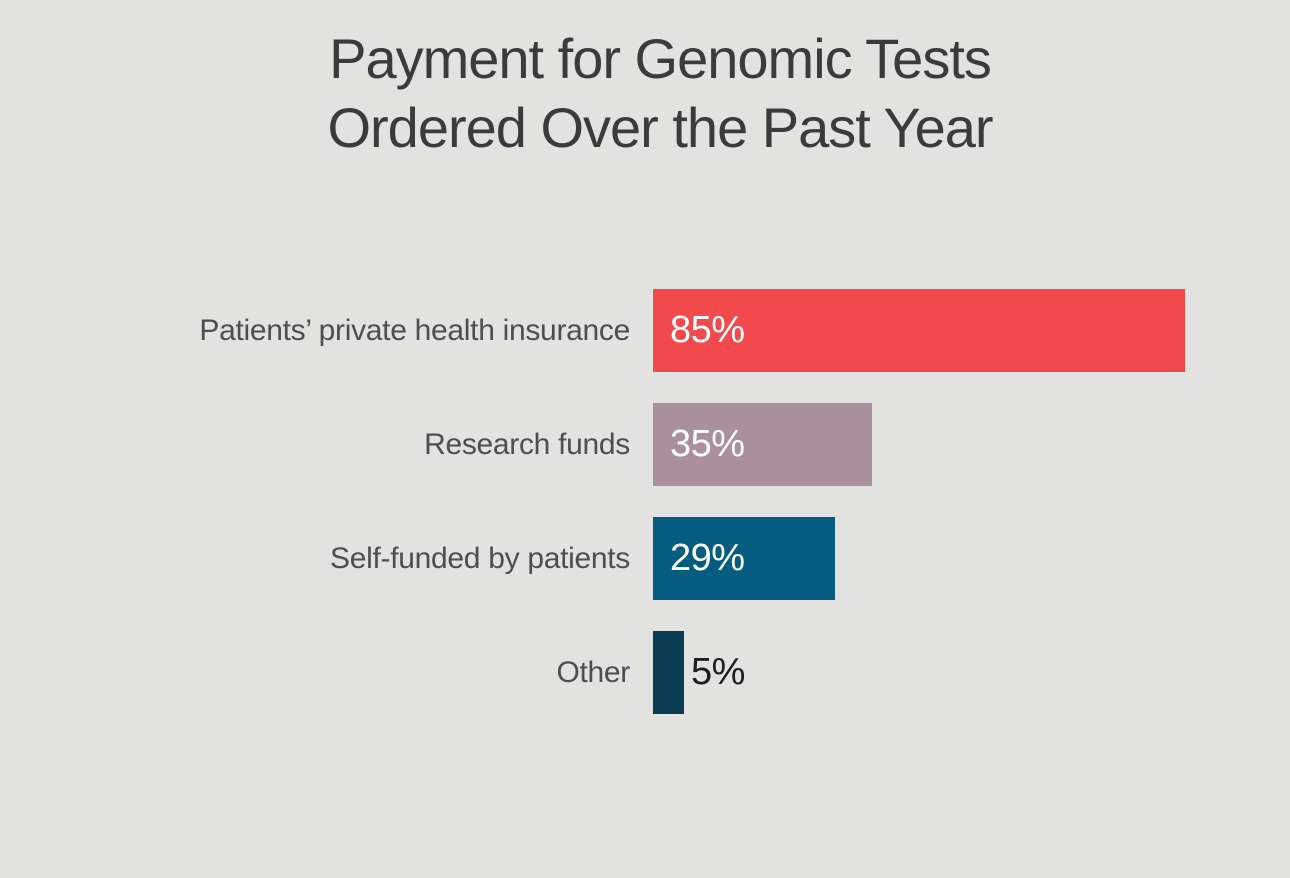 Image resolution: width=1290 pixels, height=878 pixels. What do you see at coordinates (527, 444) in the screenshot?
I see `category-label: Research funds` at bounding box center [527, 444].